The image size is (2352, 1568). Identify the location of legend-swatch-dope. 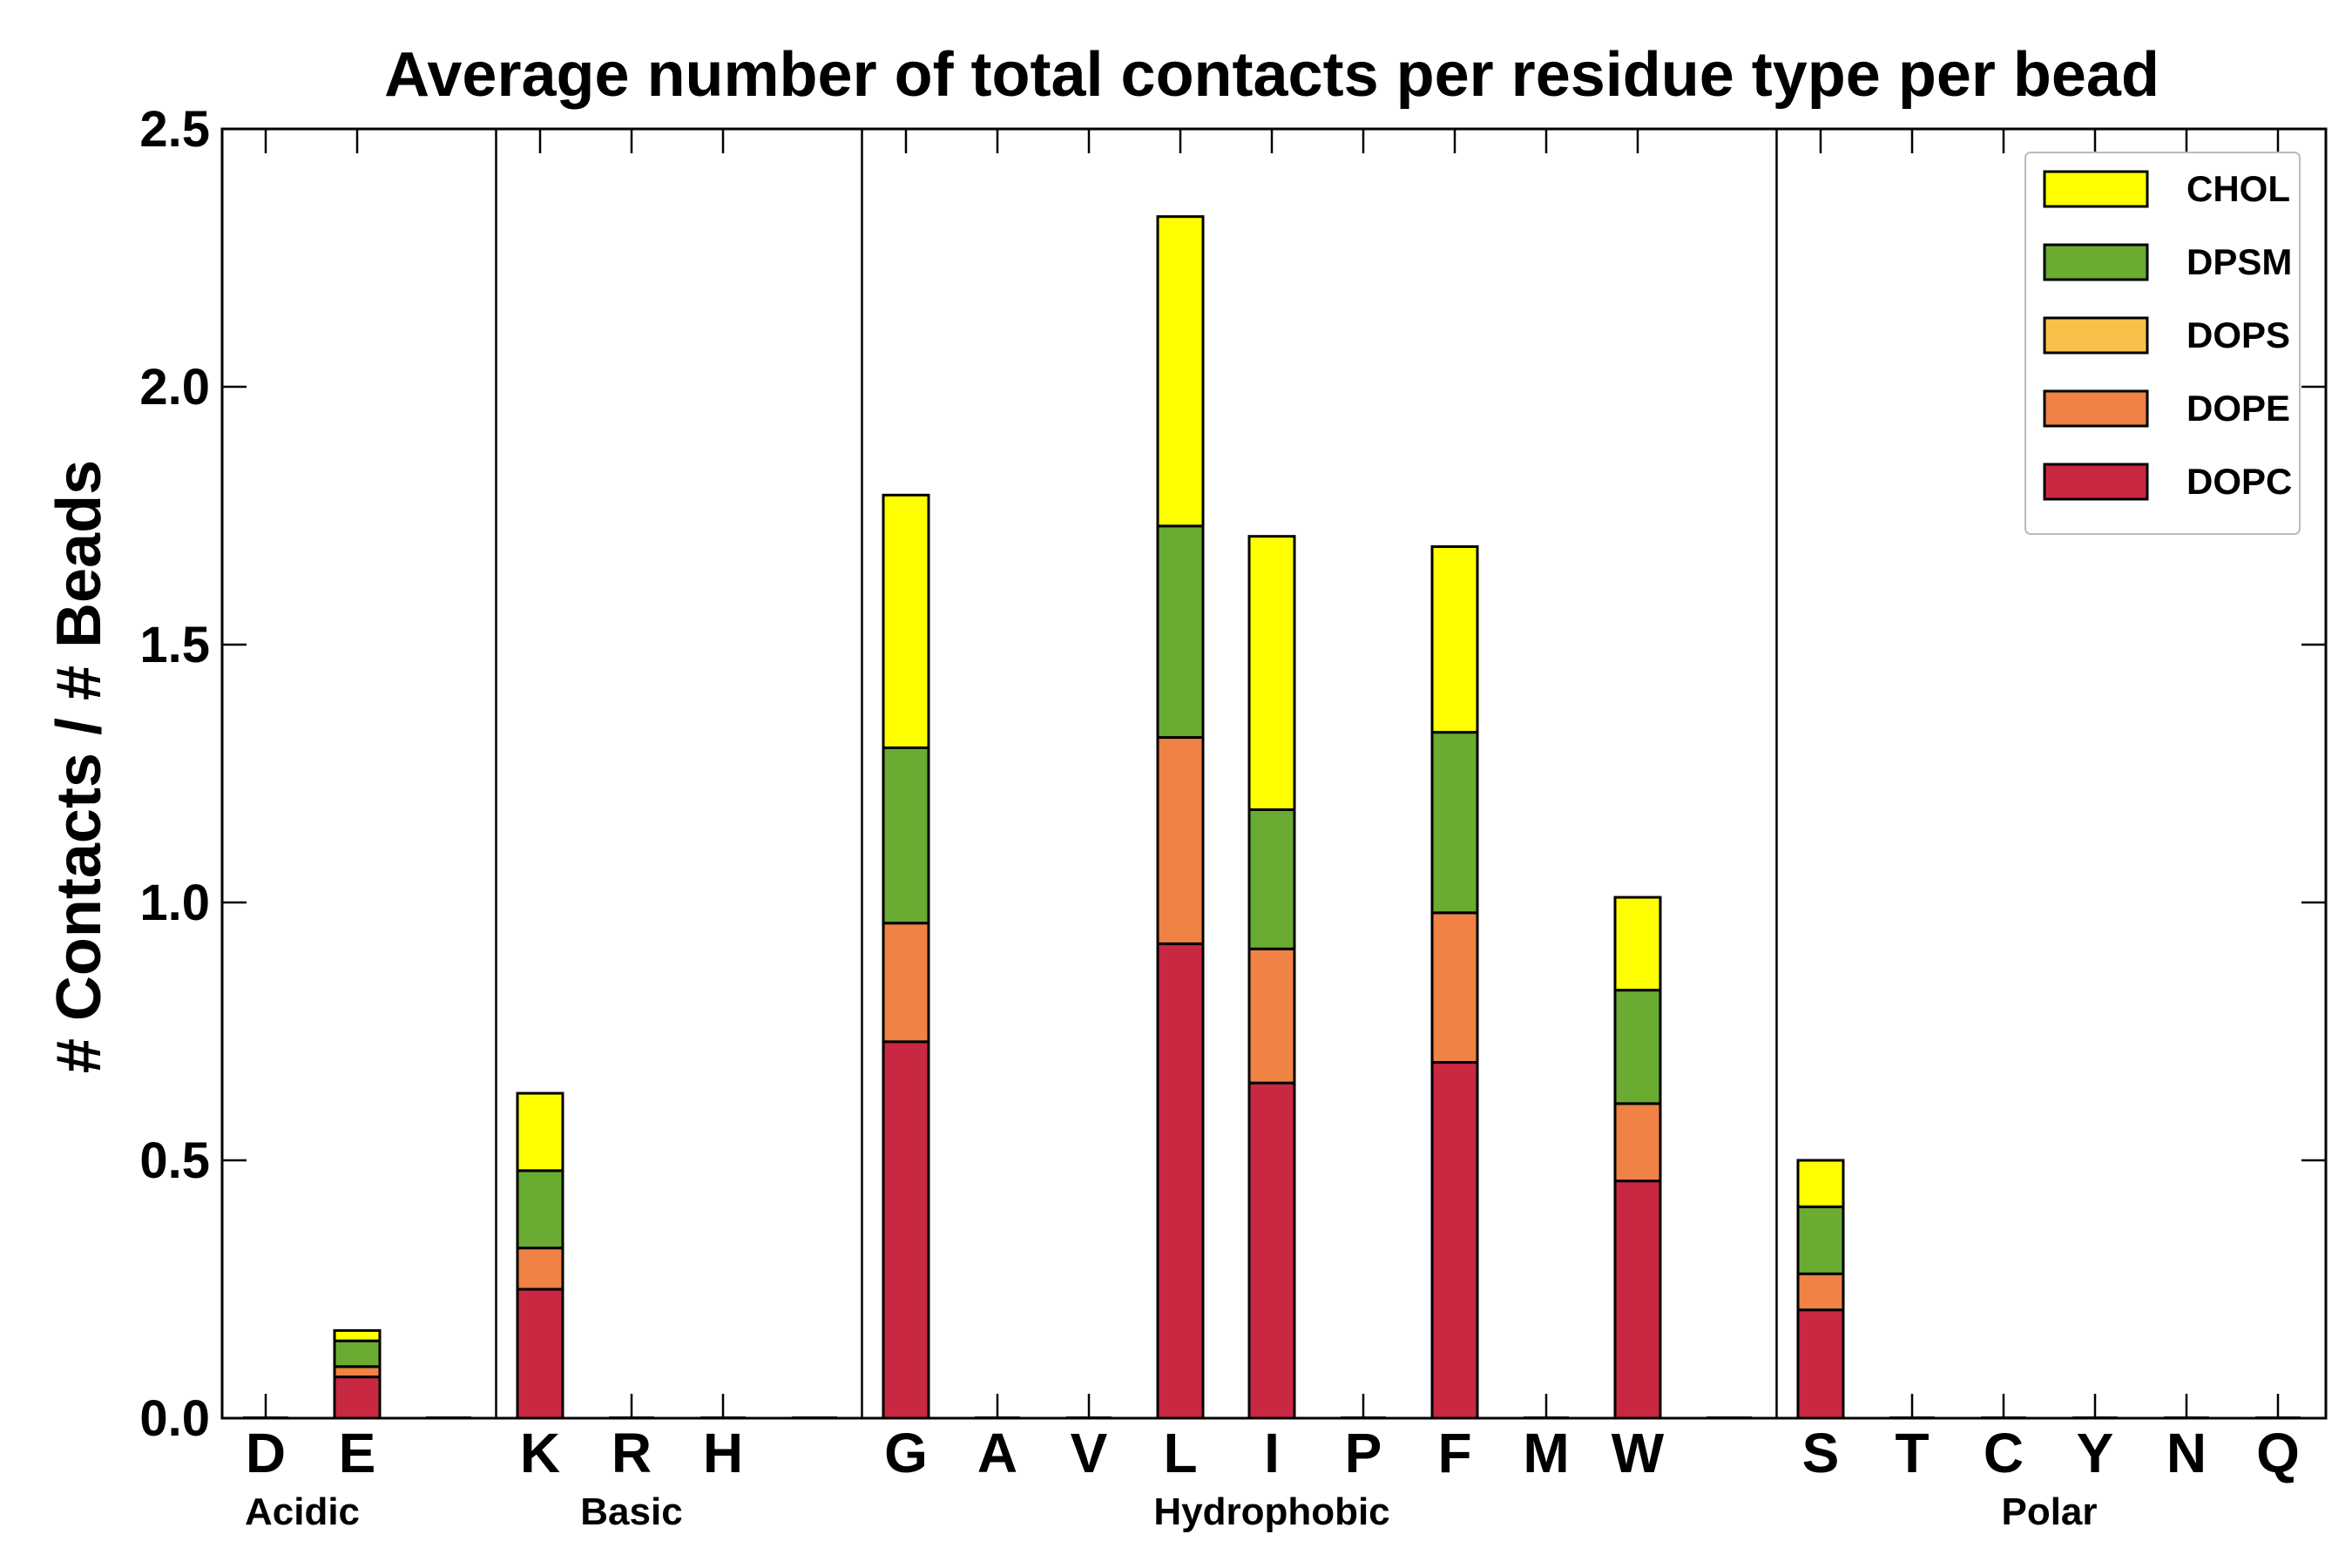
(2096, 408).